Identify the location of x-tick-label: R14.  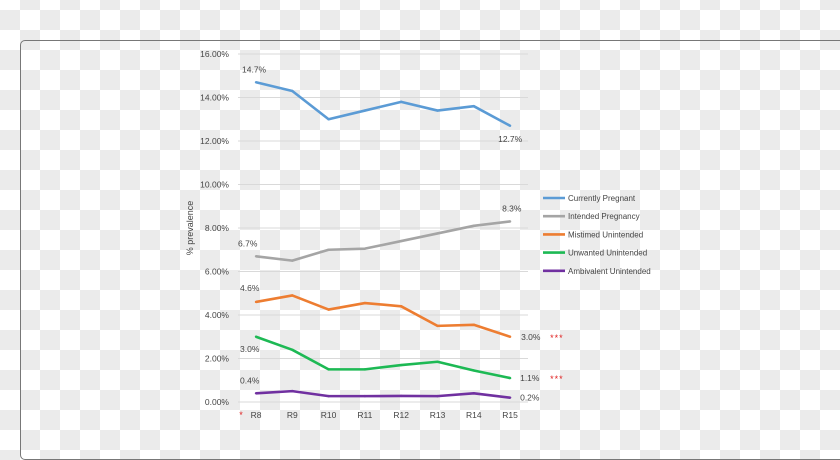
(474, 415).